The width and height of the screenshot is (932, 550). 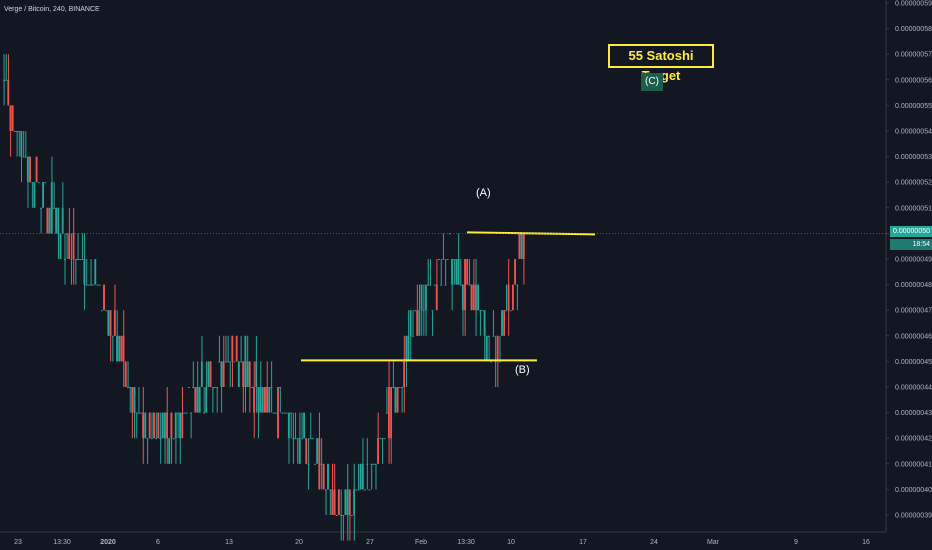 What do you see at coordinates (913, 183) in the screenshot?
I see `price-tick-label: 0.00000052` at bounding box center [913, 183].